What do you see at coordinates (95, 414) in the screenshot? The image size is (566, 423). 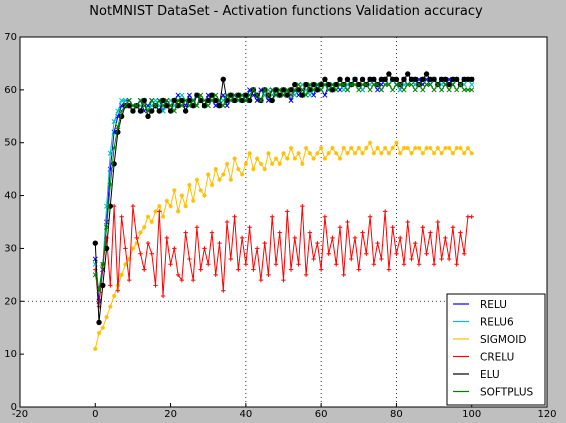 I see `x-tick-label: 0` at bounding box center [95, 414].